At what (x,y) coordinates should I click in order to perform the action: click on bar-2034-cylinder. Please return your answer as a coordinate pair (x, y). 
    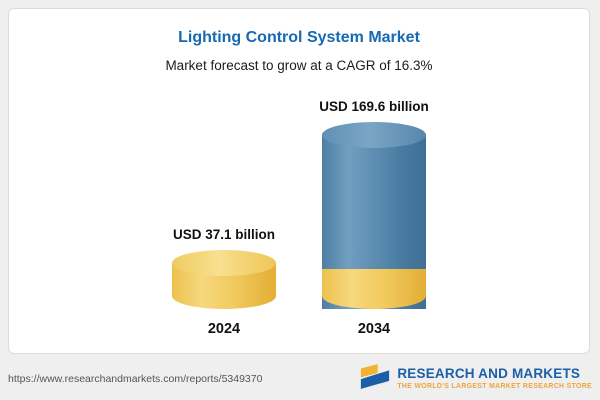
    Looking at the image, I should click on (374, 215).